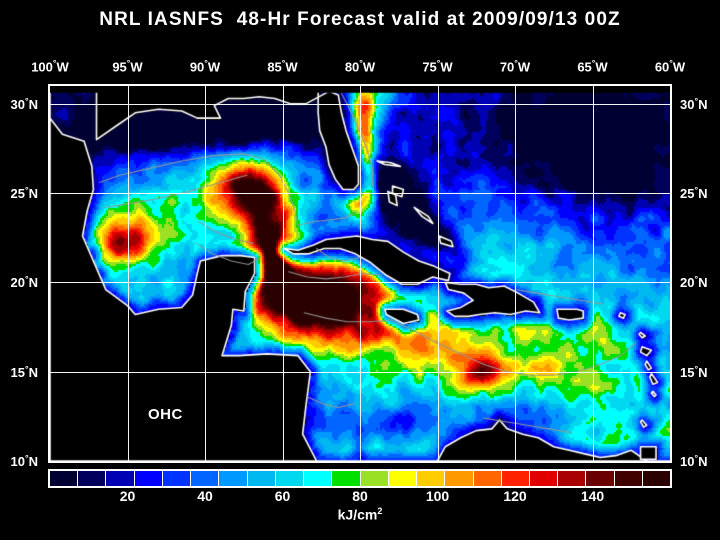 This screenshot has width=720, height=540. I want to click on colorbar-unit-label: kJ/cm2, so click(360, 514).